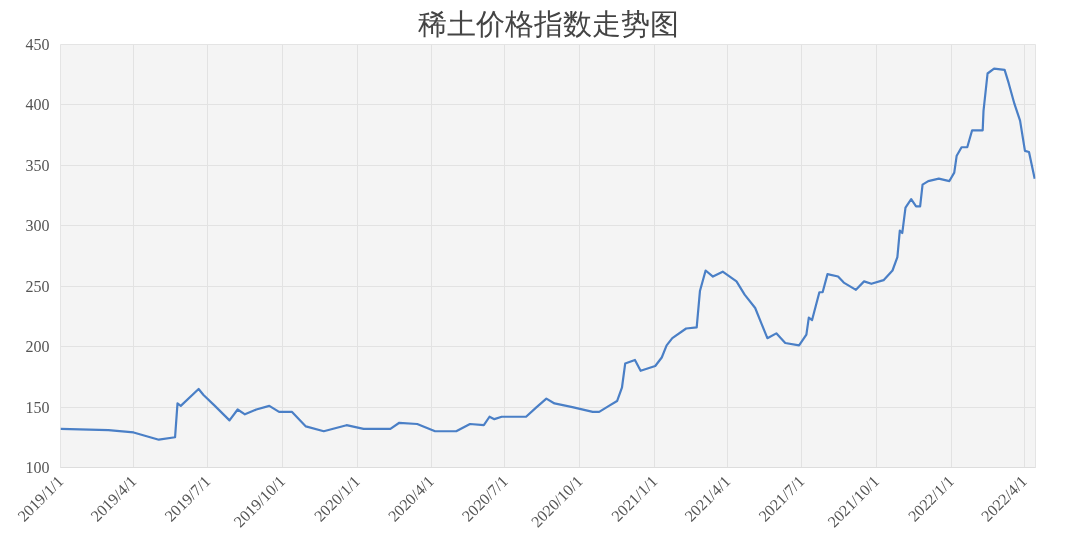 The height and width of the screenshot is (539, 1080). I want to click on y-tick-label: 150, so click(37, 407).